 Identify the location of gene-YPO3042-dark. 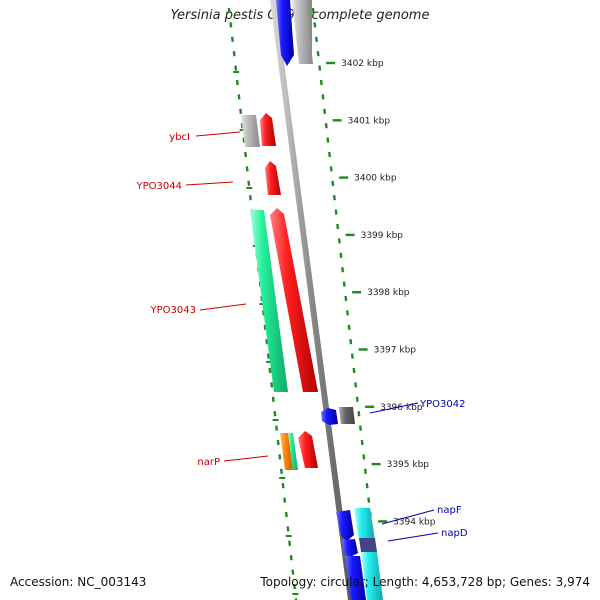
(347, 415).